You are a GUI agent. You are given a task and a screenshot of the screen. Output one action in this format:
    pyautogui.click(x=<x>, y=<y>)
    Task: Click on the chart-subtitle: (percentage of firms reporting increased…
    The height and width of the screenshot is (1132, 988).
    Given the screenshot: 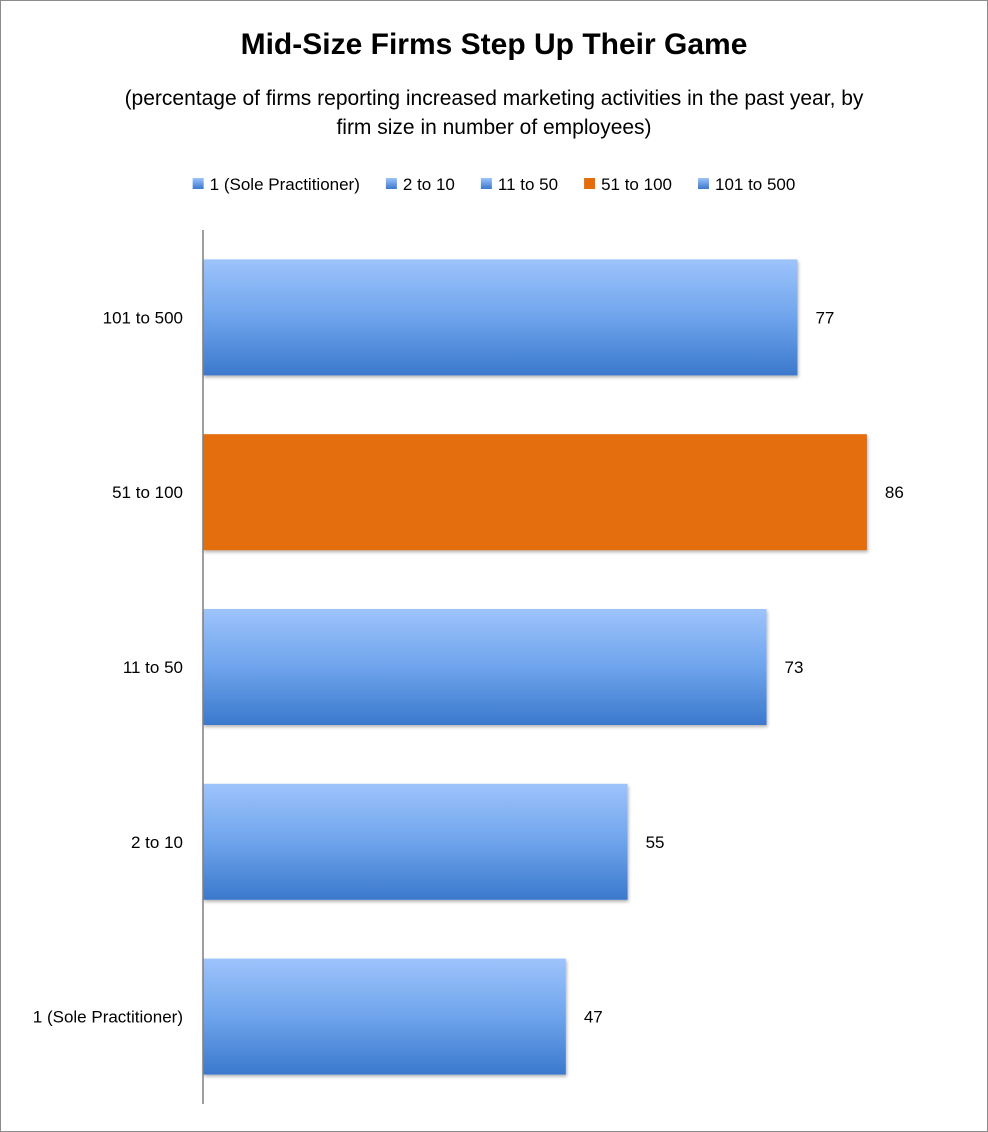 What is the action you would take?
    pyautogui.click(x=494, y=113)
    